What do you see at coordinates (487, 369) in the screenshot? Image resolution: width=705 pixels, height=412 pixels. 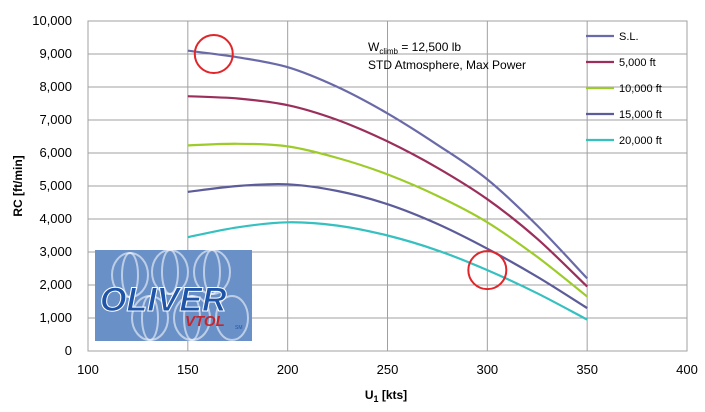 I see `x-tick-label: 300` at bounding box center [487, 369].